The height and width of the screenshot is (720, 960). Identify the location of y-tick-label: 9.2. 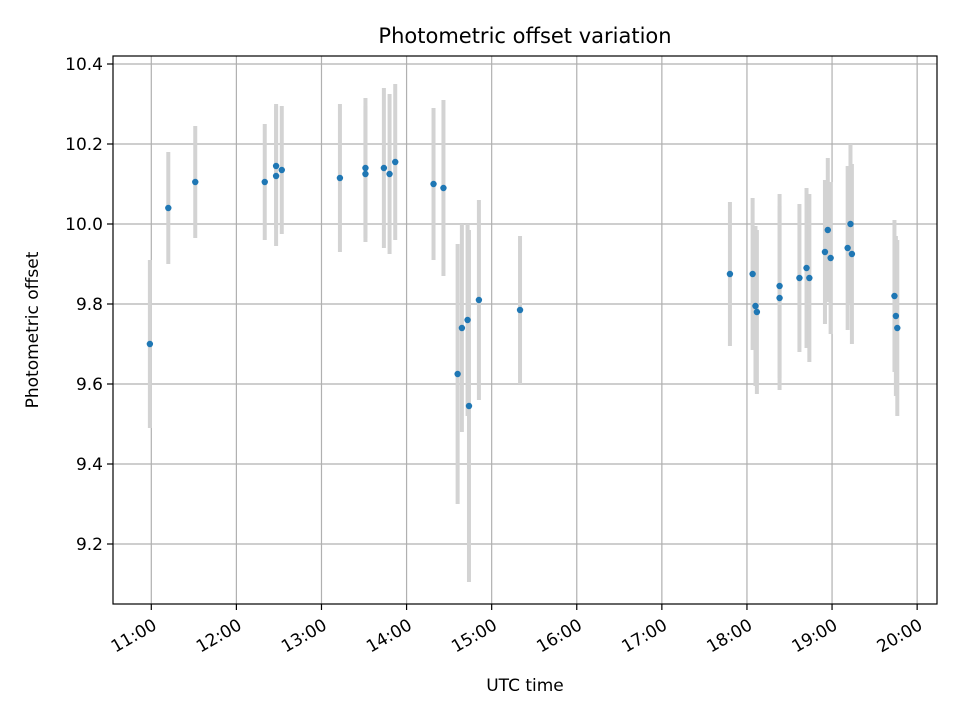
(89, 545).